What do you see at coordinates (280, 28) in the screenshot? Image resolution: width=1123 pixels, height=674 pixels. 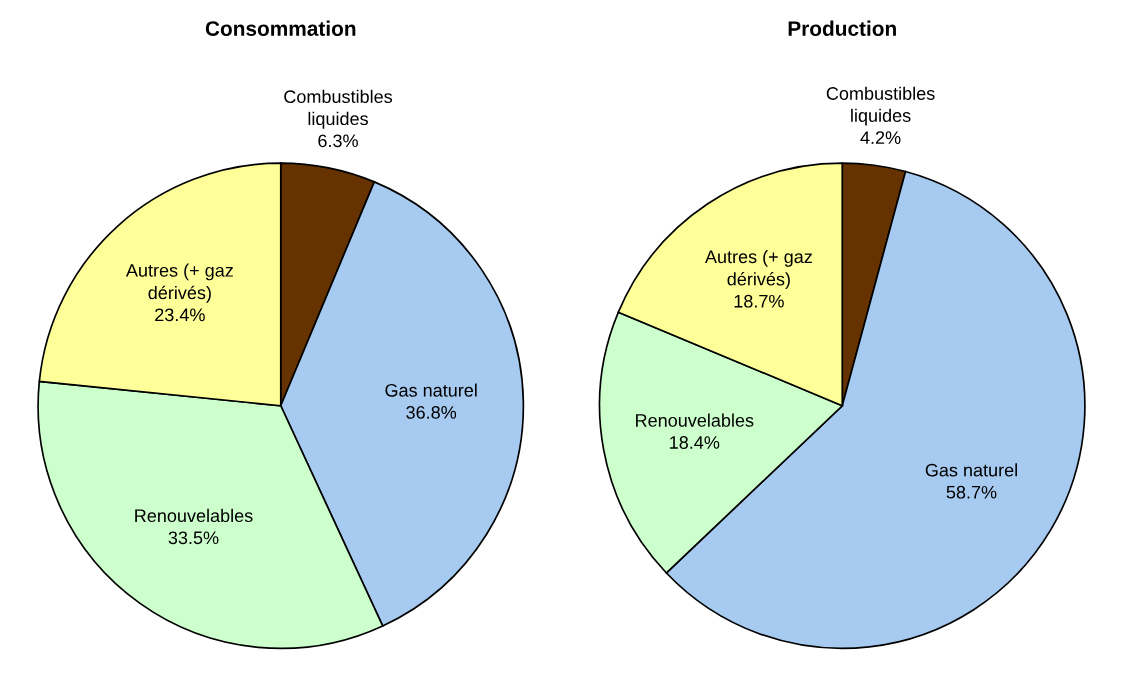 I see `chart-title: Consommation` at bounding box center [280, 28].